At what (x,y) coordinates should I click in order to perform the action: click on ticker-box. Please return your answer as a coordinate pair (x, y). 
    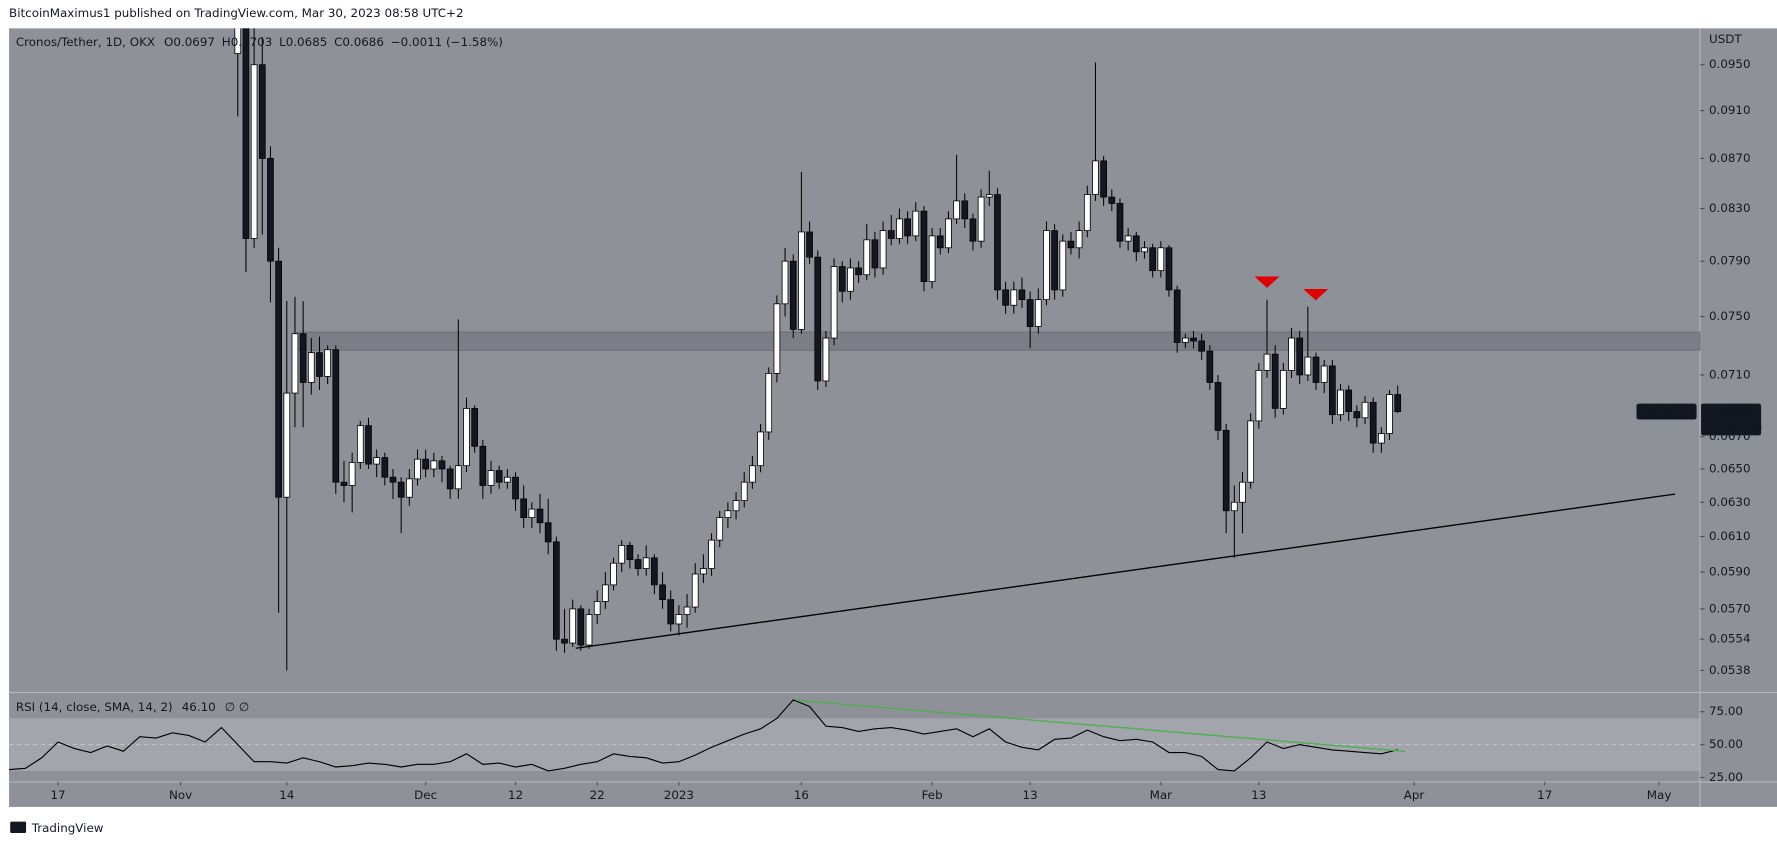
    Looking at the image, I should click on (1666, 411).